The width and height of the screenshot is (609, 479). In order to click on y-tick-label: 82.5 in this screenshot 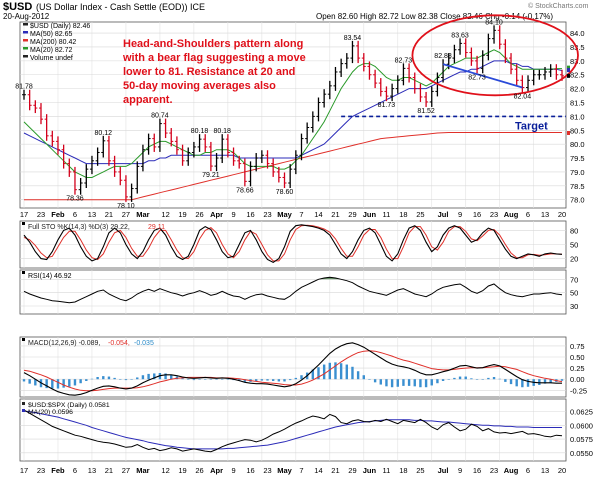, I will do `click(577, 75)`.